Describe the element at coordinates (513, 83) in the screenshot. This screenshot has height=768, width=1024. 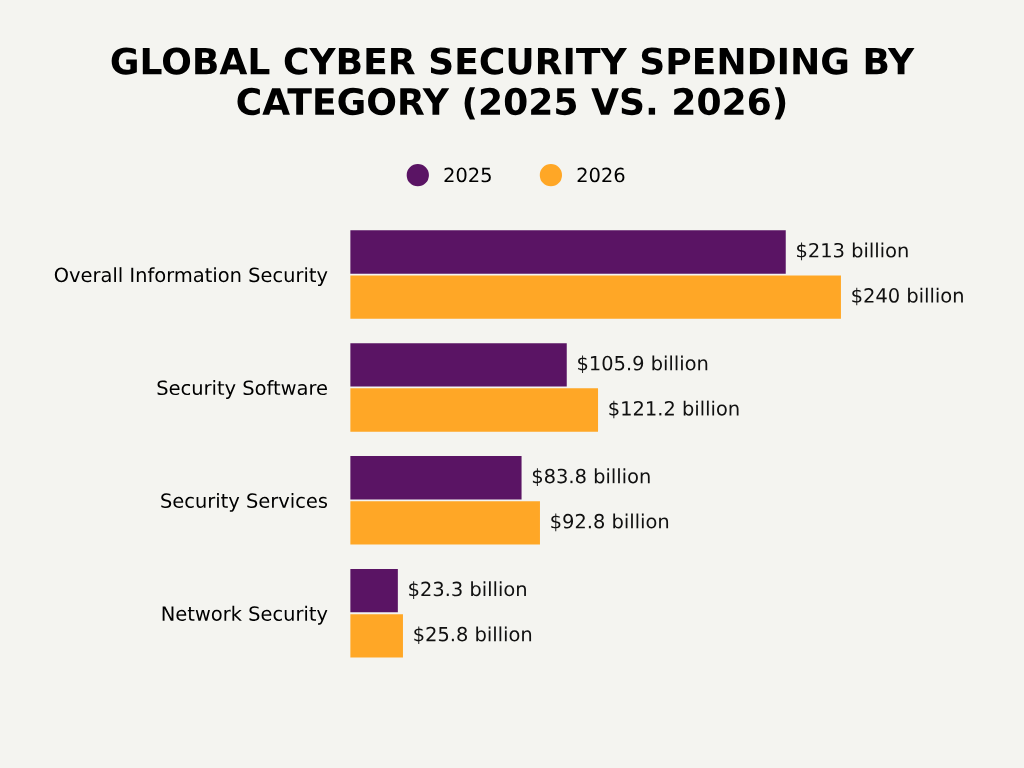
I see `chart-title: GLOBAL CYBER SECURITY SPENDING BY CATEGORY (2025 VS. 2026)` at that location.